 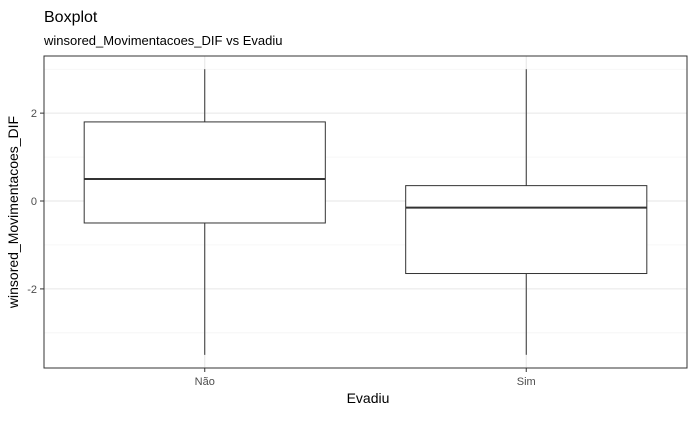 I want to click on y-tick-label: 0, so click(x=34, y=202).